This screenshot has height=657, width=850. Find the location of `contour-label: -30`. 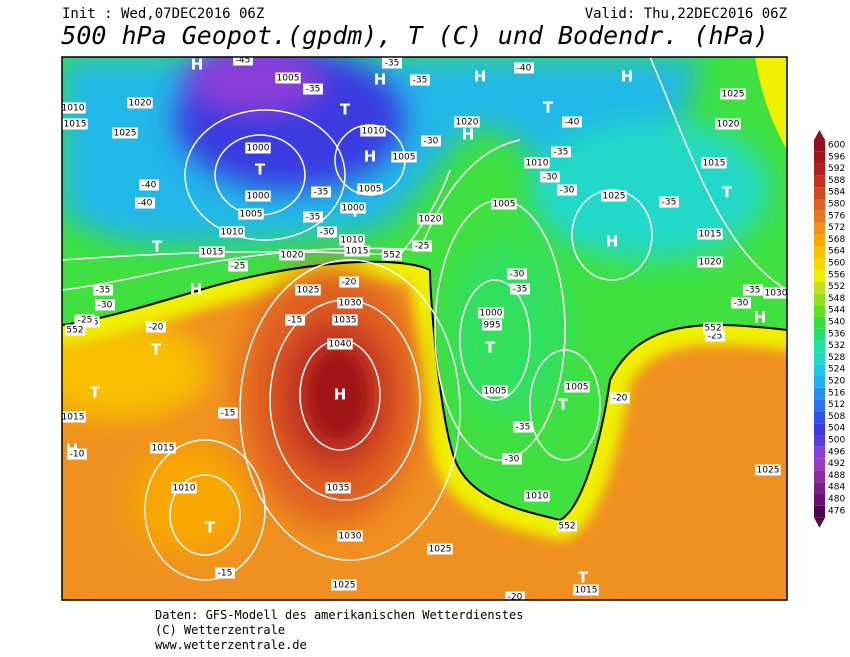

contour-label: -30 is located at coordinates (567, 191).